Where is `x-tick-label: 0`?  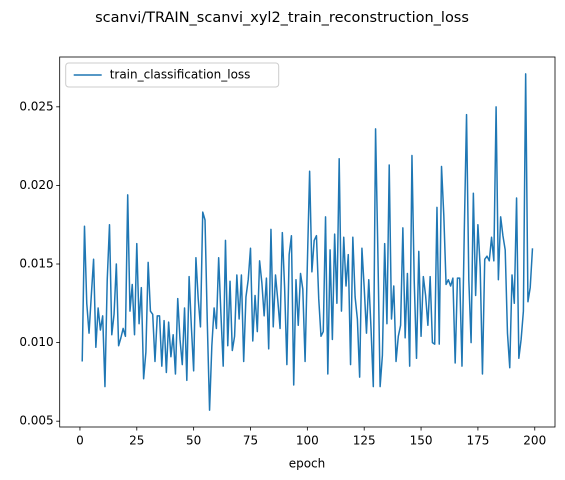
x-tick-label: 0 is located at coordinates (80, 441).